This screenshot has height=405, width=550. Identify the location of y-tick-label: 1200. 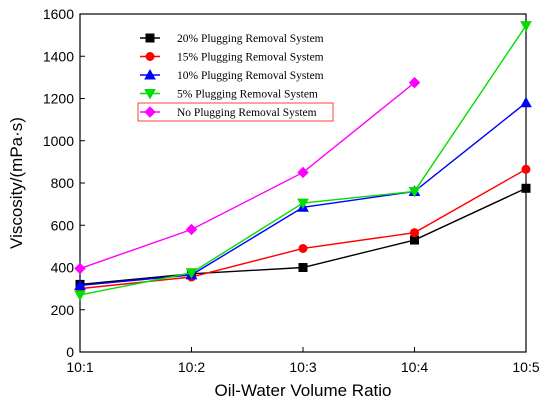
(58, 99).